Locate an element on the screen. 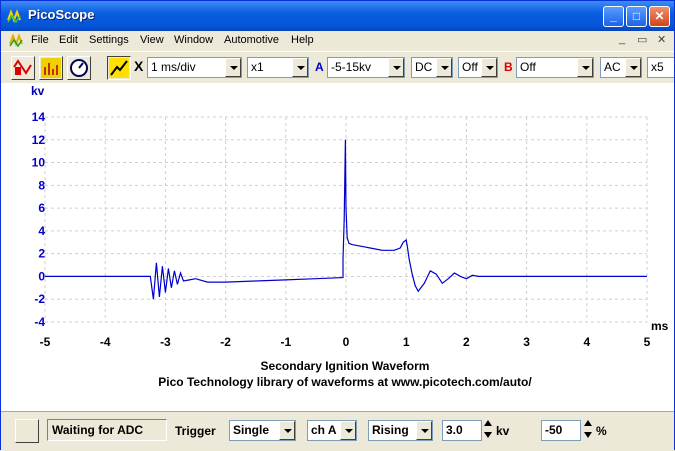  trigger-edge-value: Rising is located at coordinates (390, 430).